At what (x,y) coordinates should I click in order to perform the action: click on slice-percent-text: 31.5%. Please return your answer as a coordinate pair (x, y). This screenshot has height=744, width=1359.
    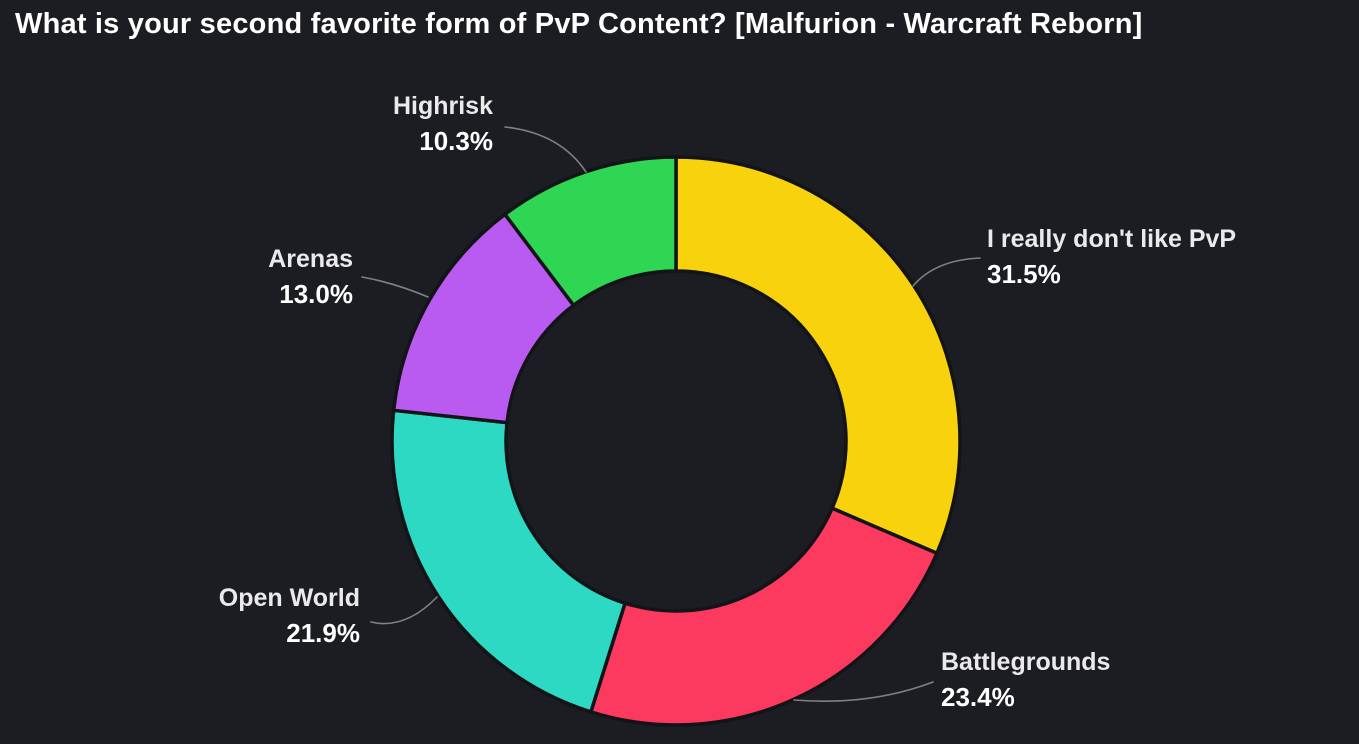
    Looking at the image, I should click on (1024, 274).